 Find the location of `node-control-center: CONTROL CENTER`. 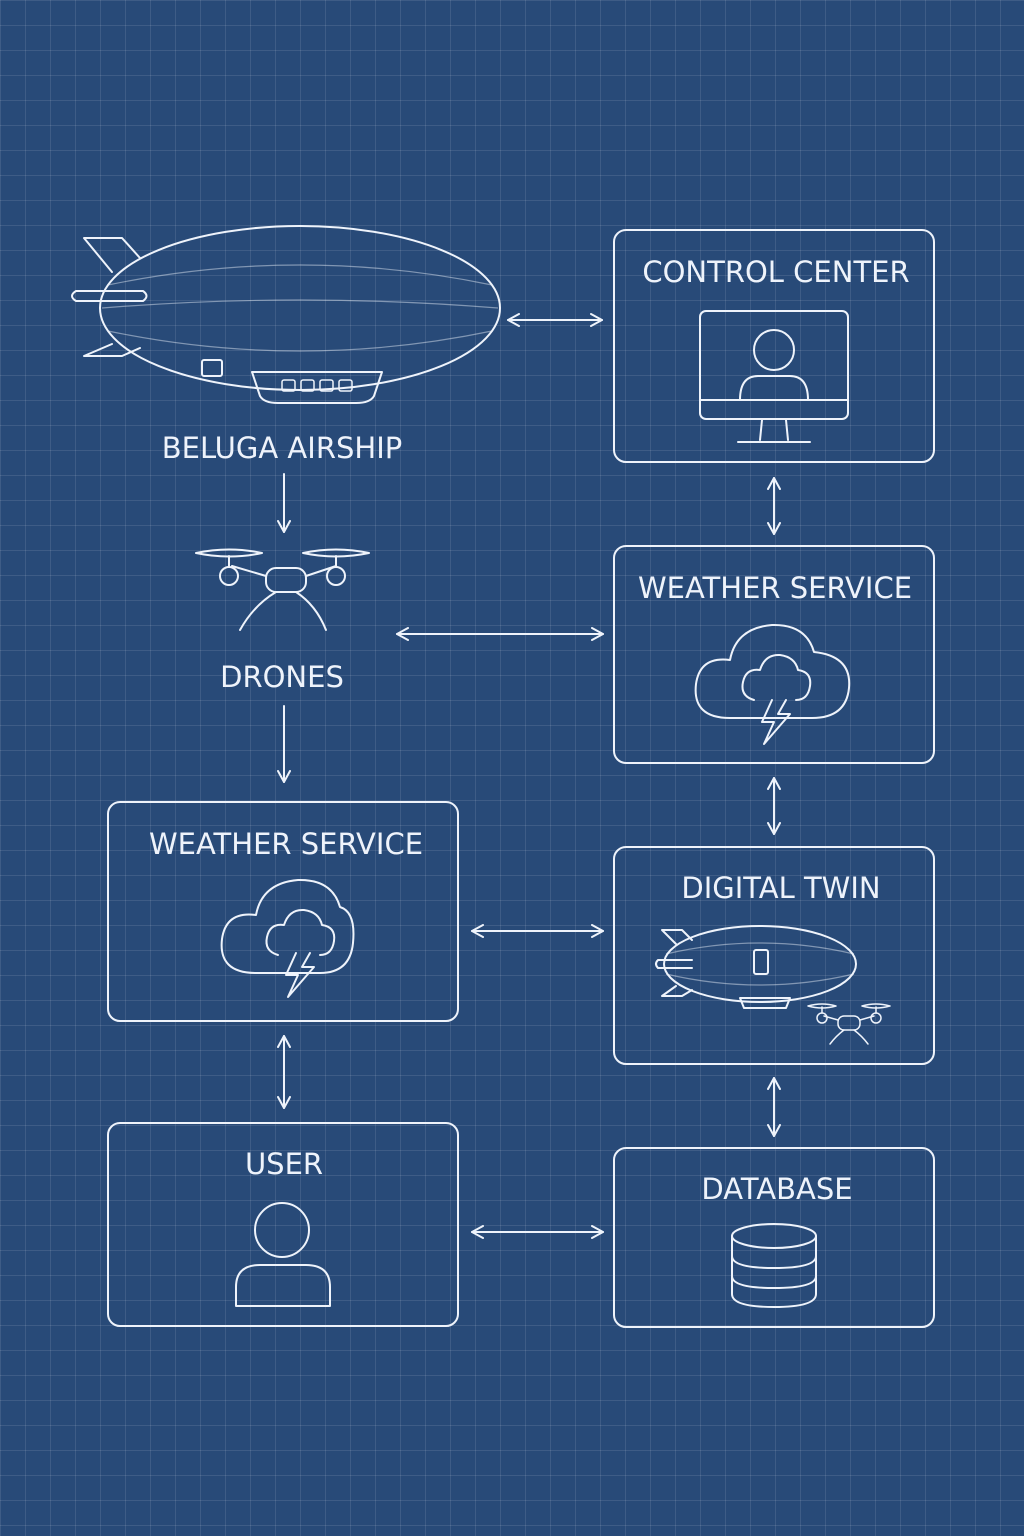

node-control-center: CONTROL CENTER is located at coordinates (774, 346).